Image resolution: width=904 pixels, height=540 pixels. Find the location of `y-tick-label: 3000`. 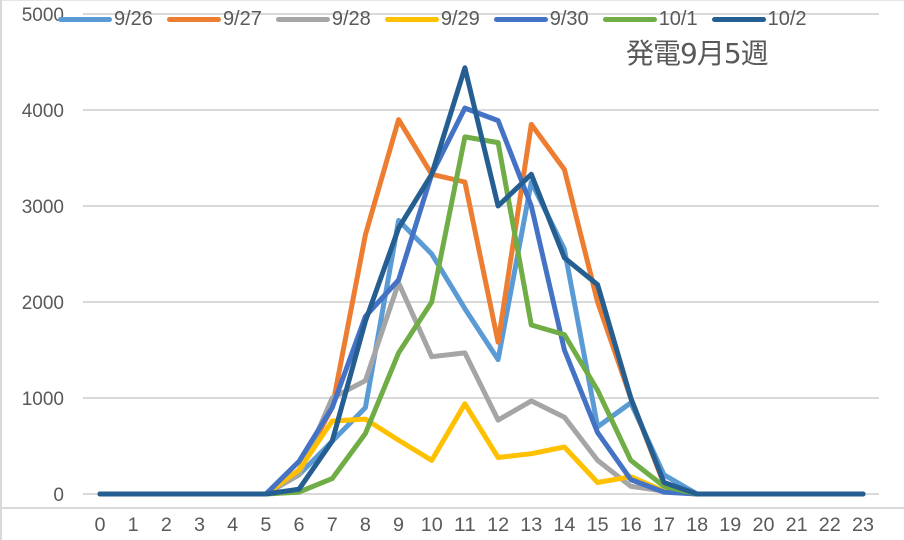

y-tick-label: 3000 is located at coordinates (43, 207).